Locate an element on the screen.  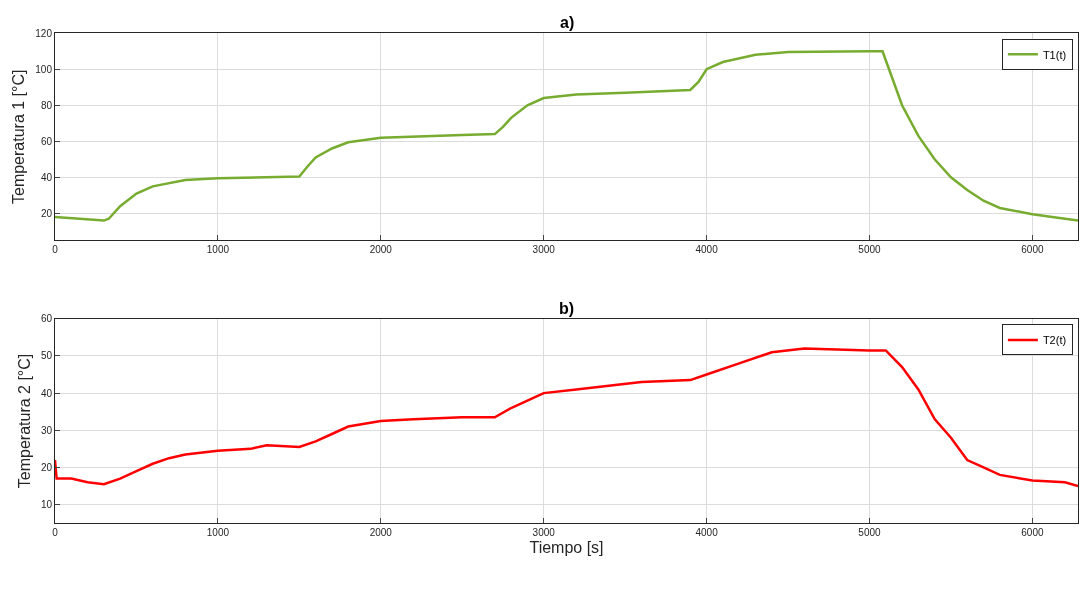
legend-label: T2(t) is located at coordinates (1054, 340).